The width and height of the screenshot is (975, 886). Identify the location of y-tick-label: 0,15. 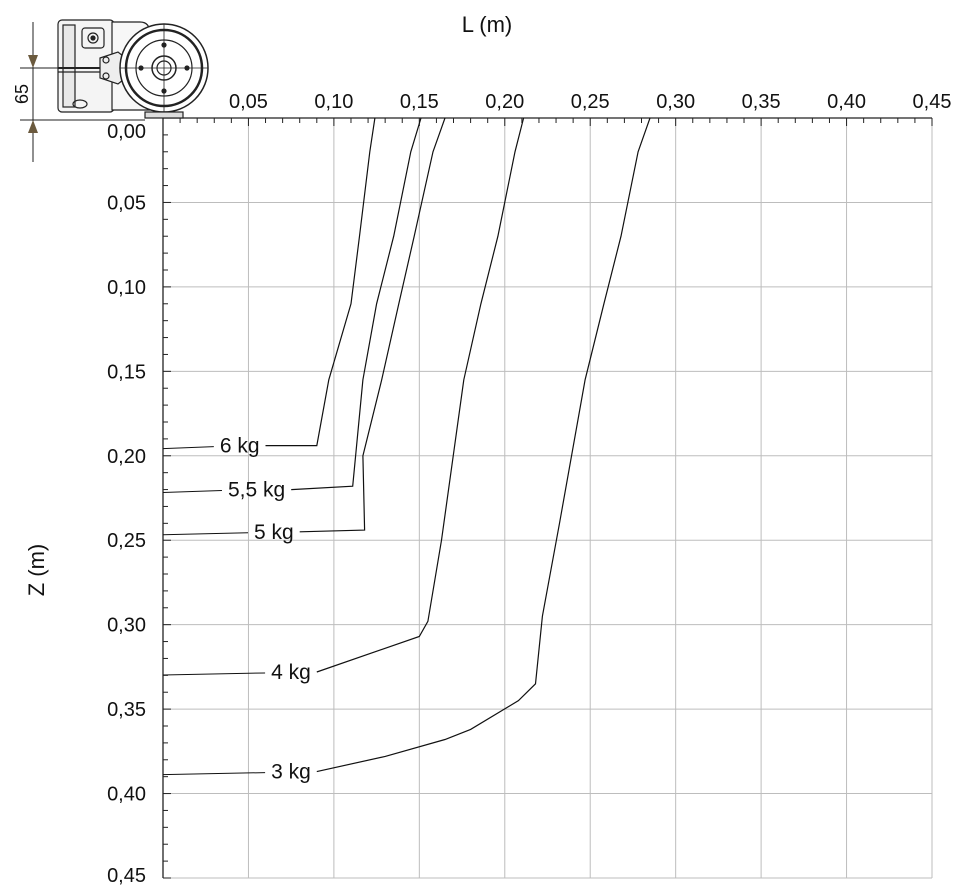
(126, 372).